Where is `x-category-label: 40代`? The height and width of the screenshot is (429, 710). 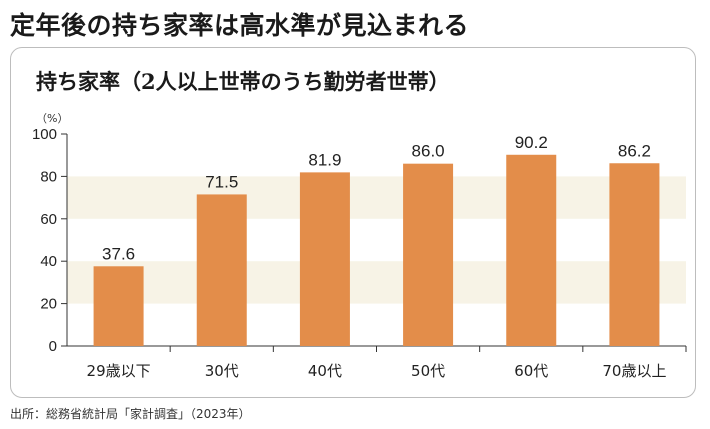
x-category-label: 40代 is located at coordinates (325, 371).